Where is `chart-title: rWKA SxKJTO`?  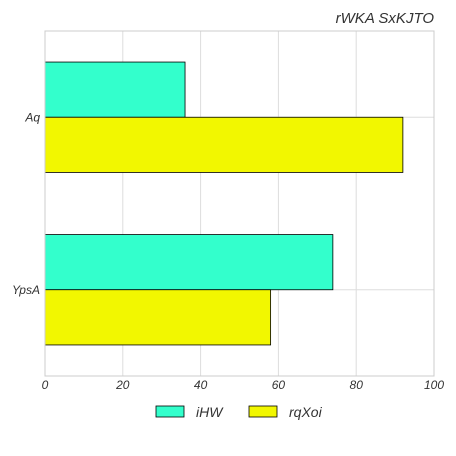
chart-title: rWKA SxKJTO is located at coordinates (385, 18).